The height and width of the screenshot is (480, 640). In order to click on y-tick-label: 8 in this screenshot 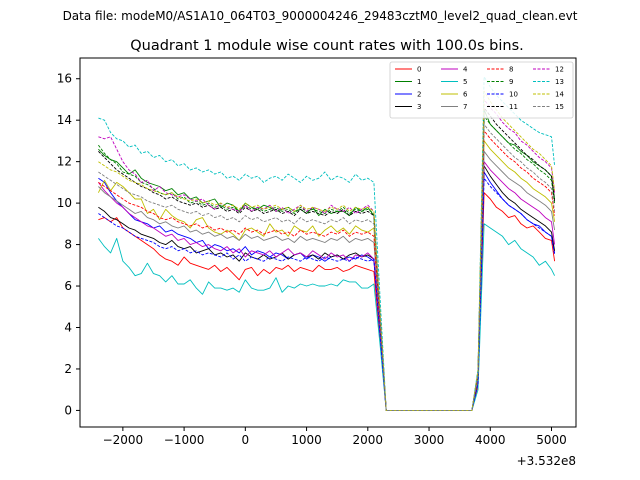, I will do `click(68, 245)`.